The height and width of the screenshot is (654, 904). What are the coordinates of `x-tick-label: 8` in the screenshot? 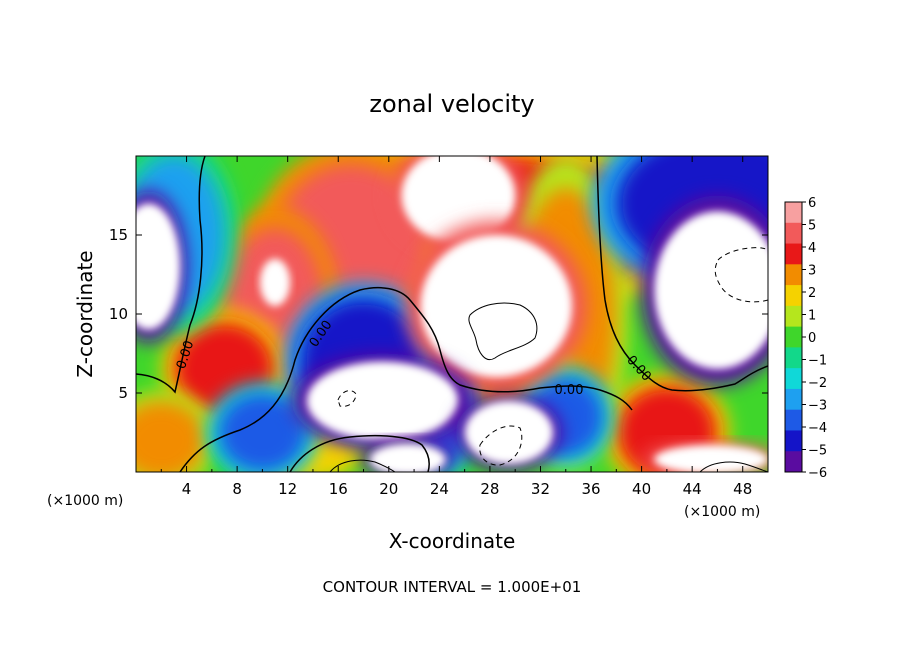 It's located at (237, 489).